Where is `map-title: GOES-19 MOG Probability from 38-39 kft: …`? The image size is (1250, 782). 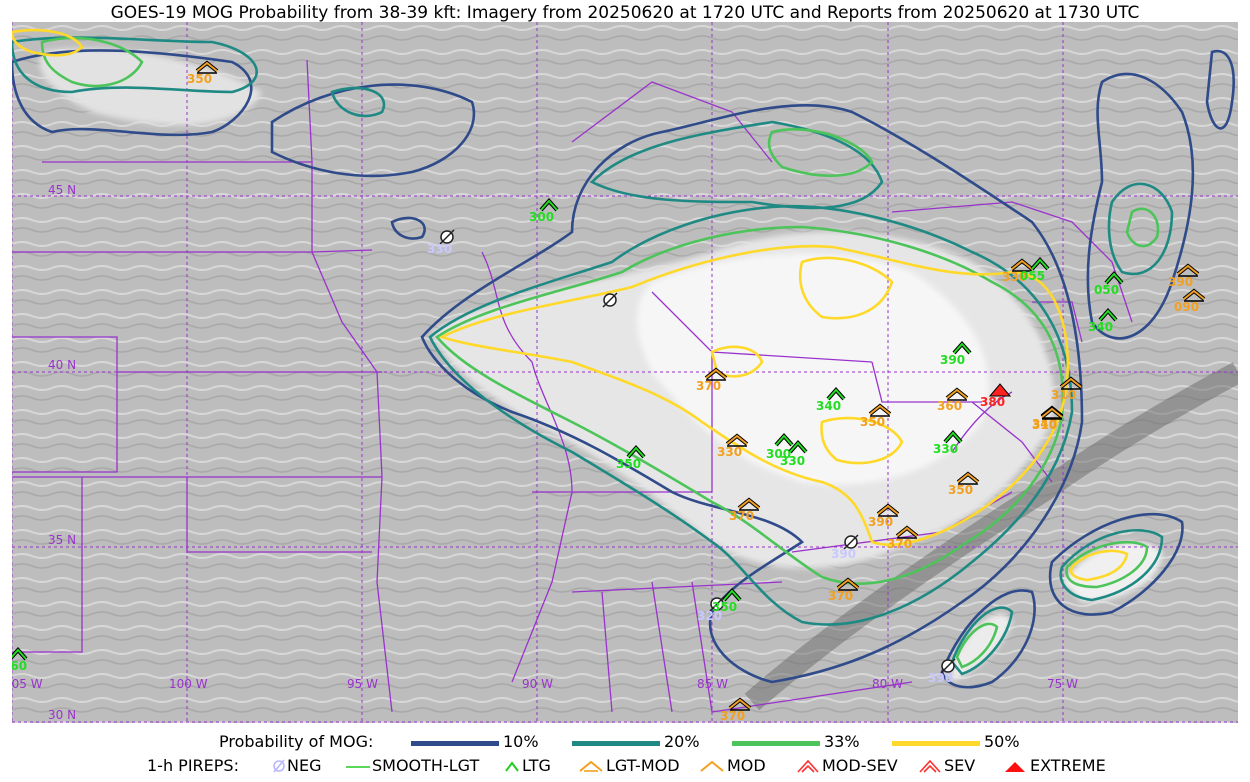 map-title: GOES-19 MOG Probability from 38-39 kft: … is located at coordinates (625, 13).